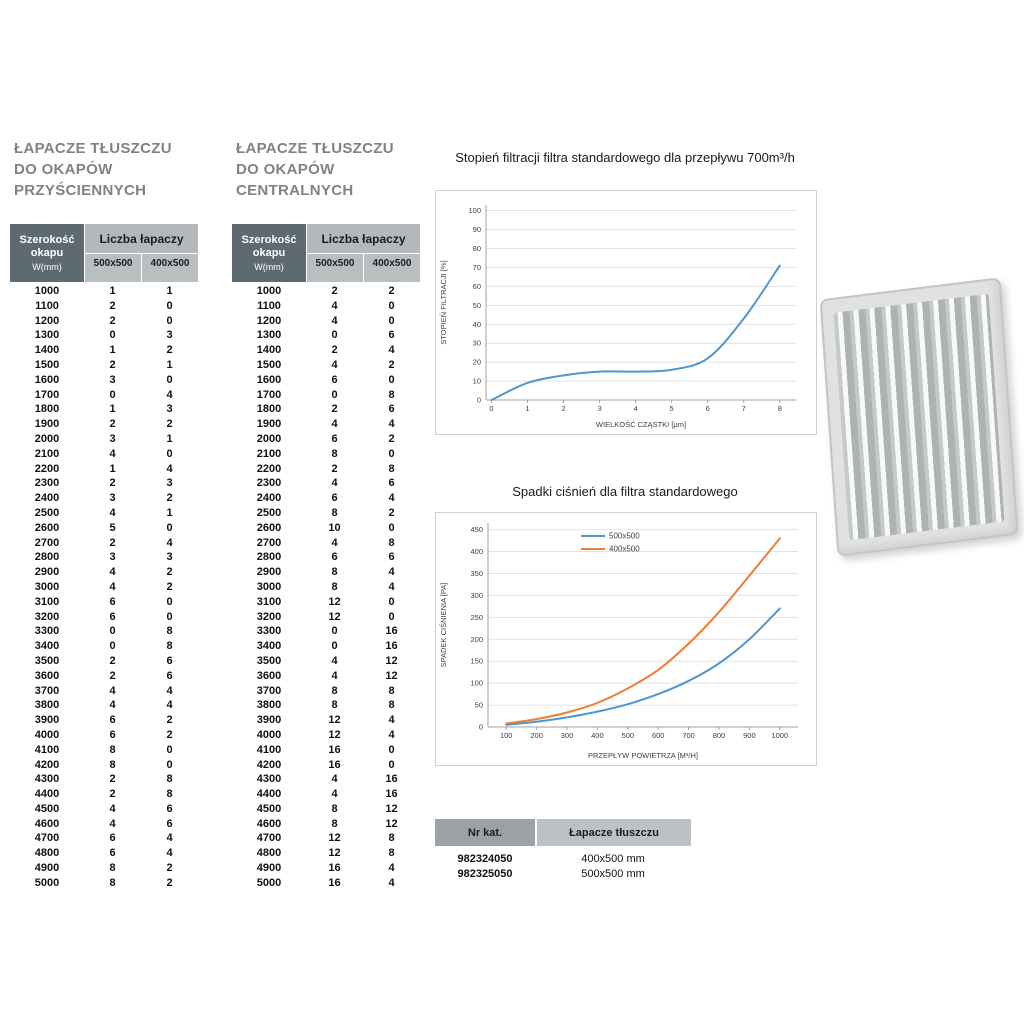 The height and width of the screenshot is (1024, 1024). I want to click on table-cell: 4500, so click(47, 808).